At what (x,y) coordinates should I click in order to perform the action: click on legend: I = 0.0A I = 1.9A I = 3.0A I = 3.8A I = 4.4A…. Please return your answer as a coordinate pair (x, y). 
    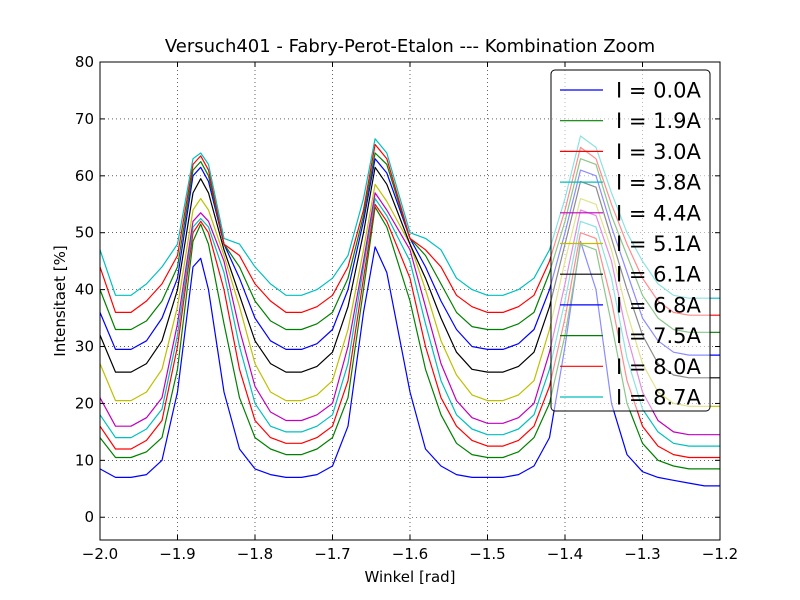
    Looking at the image, I should click on (630, 240).